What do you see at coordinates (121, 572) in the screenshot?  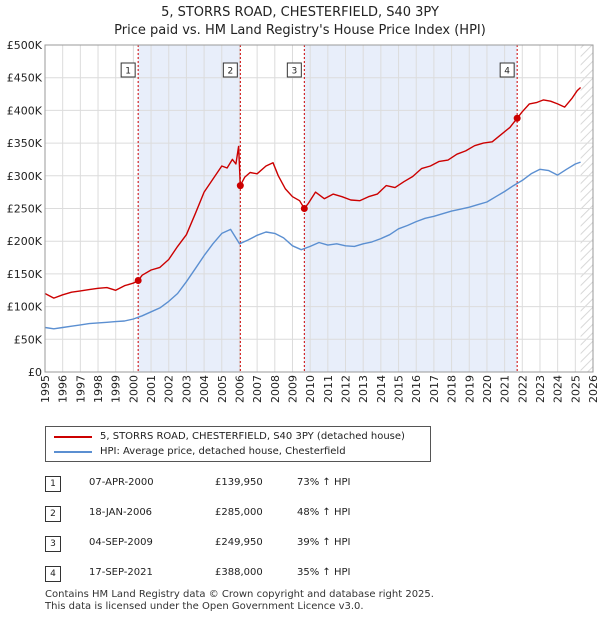 I see `transaction-date: 17-SEP-2021` at bounding box center [121, 572].